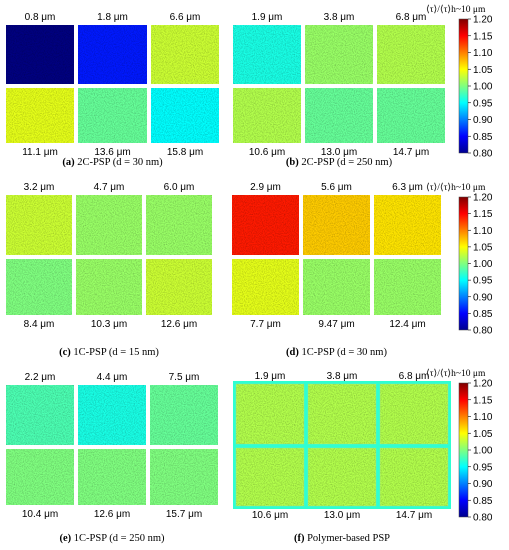  What do you see at coordinates (109, 324) in the screenshot?
I see `thickness-label: 10.3 μm` at bounding box center [109, 324].